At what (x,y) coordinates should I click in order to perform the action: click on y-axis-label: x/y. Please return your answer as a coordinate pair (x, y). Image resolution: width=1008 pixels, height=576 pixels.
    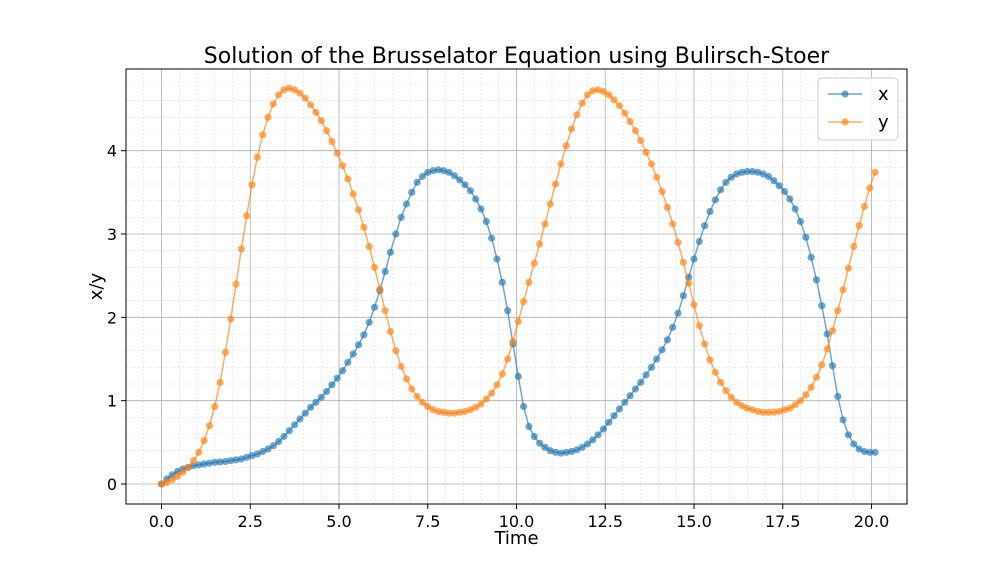
    Looking at the image, I should click on (96, 286).